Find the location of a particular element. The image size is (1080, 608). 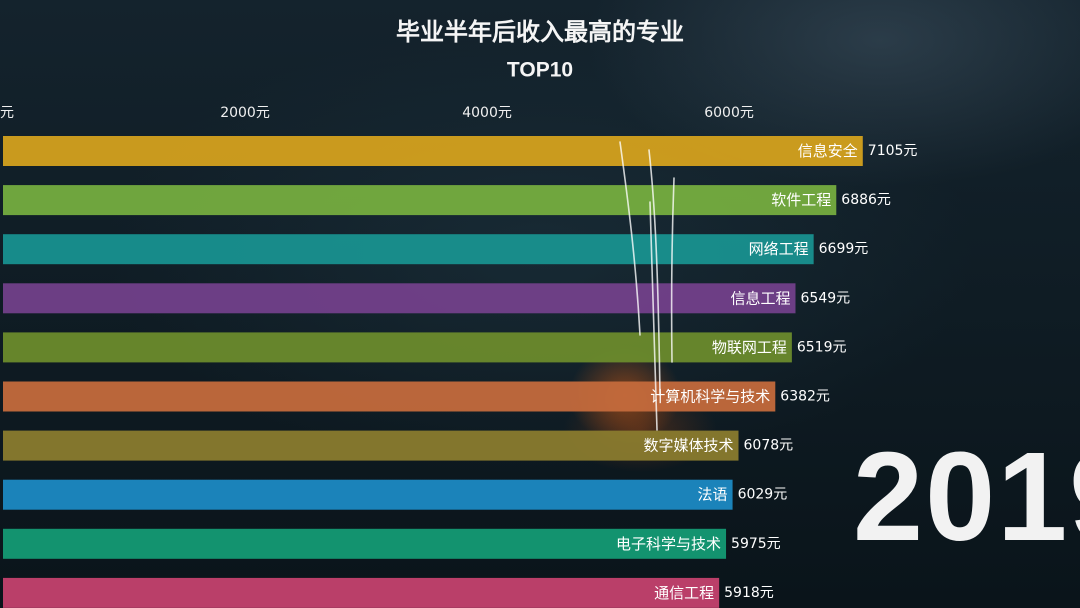

bar-value-label: 6078元 is located at coordinates (769, 446).